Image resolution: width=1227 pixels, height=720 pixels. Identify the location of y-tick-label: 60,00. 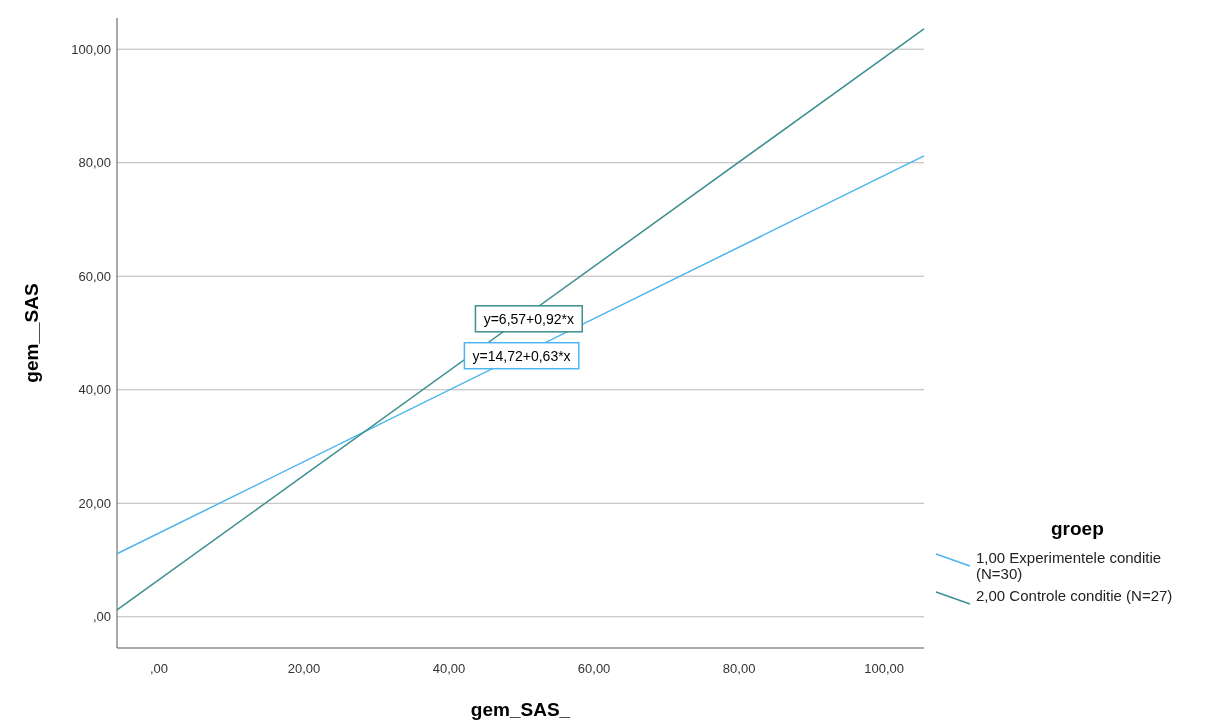
(94, 276).